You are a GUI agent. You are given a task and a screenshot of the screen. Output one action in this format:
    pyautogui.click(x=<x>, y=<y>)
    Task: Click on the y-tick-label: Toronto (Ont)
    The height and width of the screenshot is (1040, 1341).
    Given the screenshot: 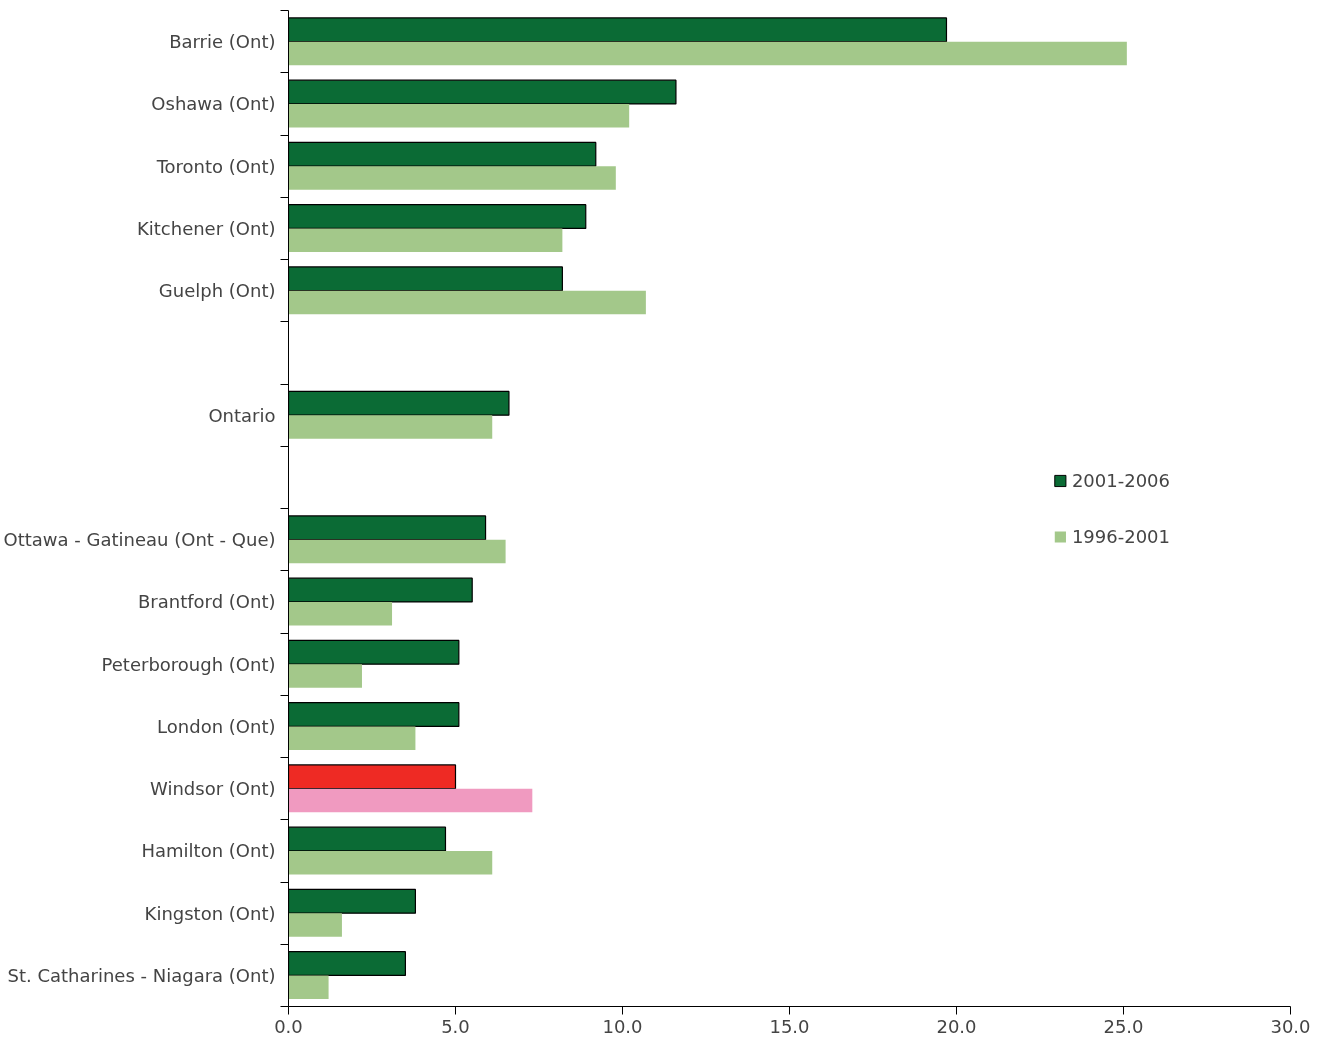 What is the action you would take?
    pyautogui.click(x=215, y=166)
    